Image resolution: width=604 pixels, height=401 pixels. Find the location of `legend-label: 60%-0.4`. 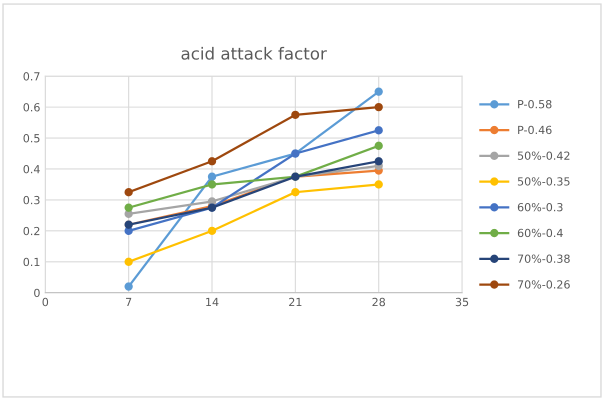

legend-label: 60%-0.4 is located at coordinates (540, 233).